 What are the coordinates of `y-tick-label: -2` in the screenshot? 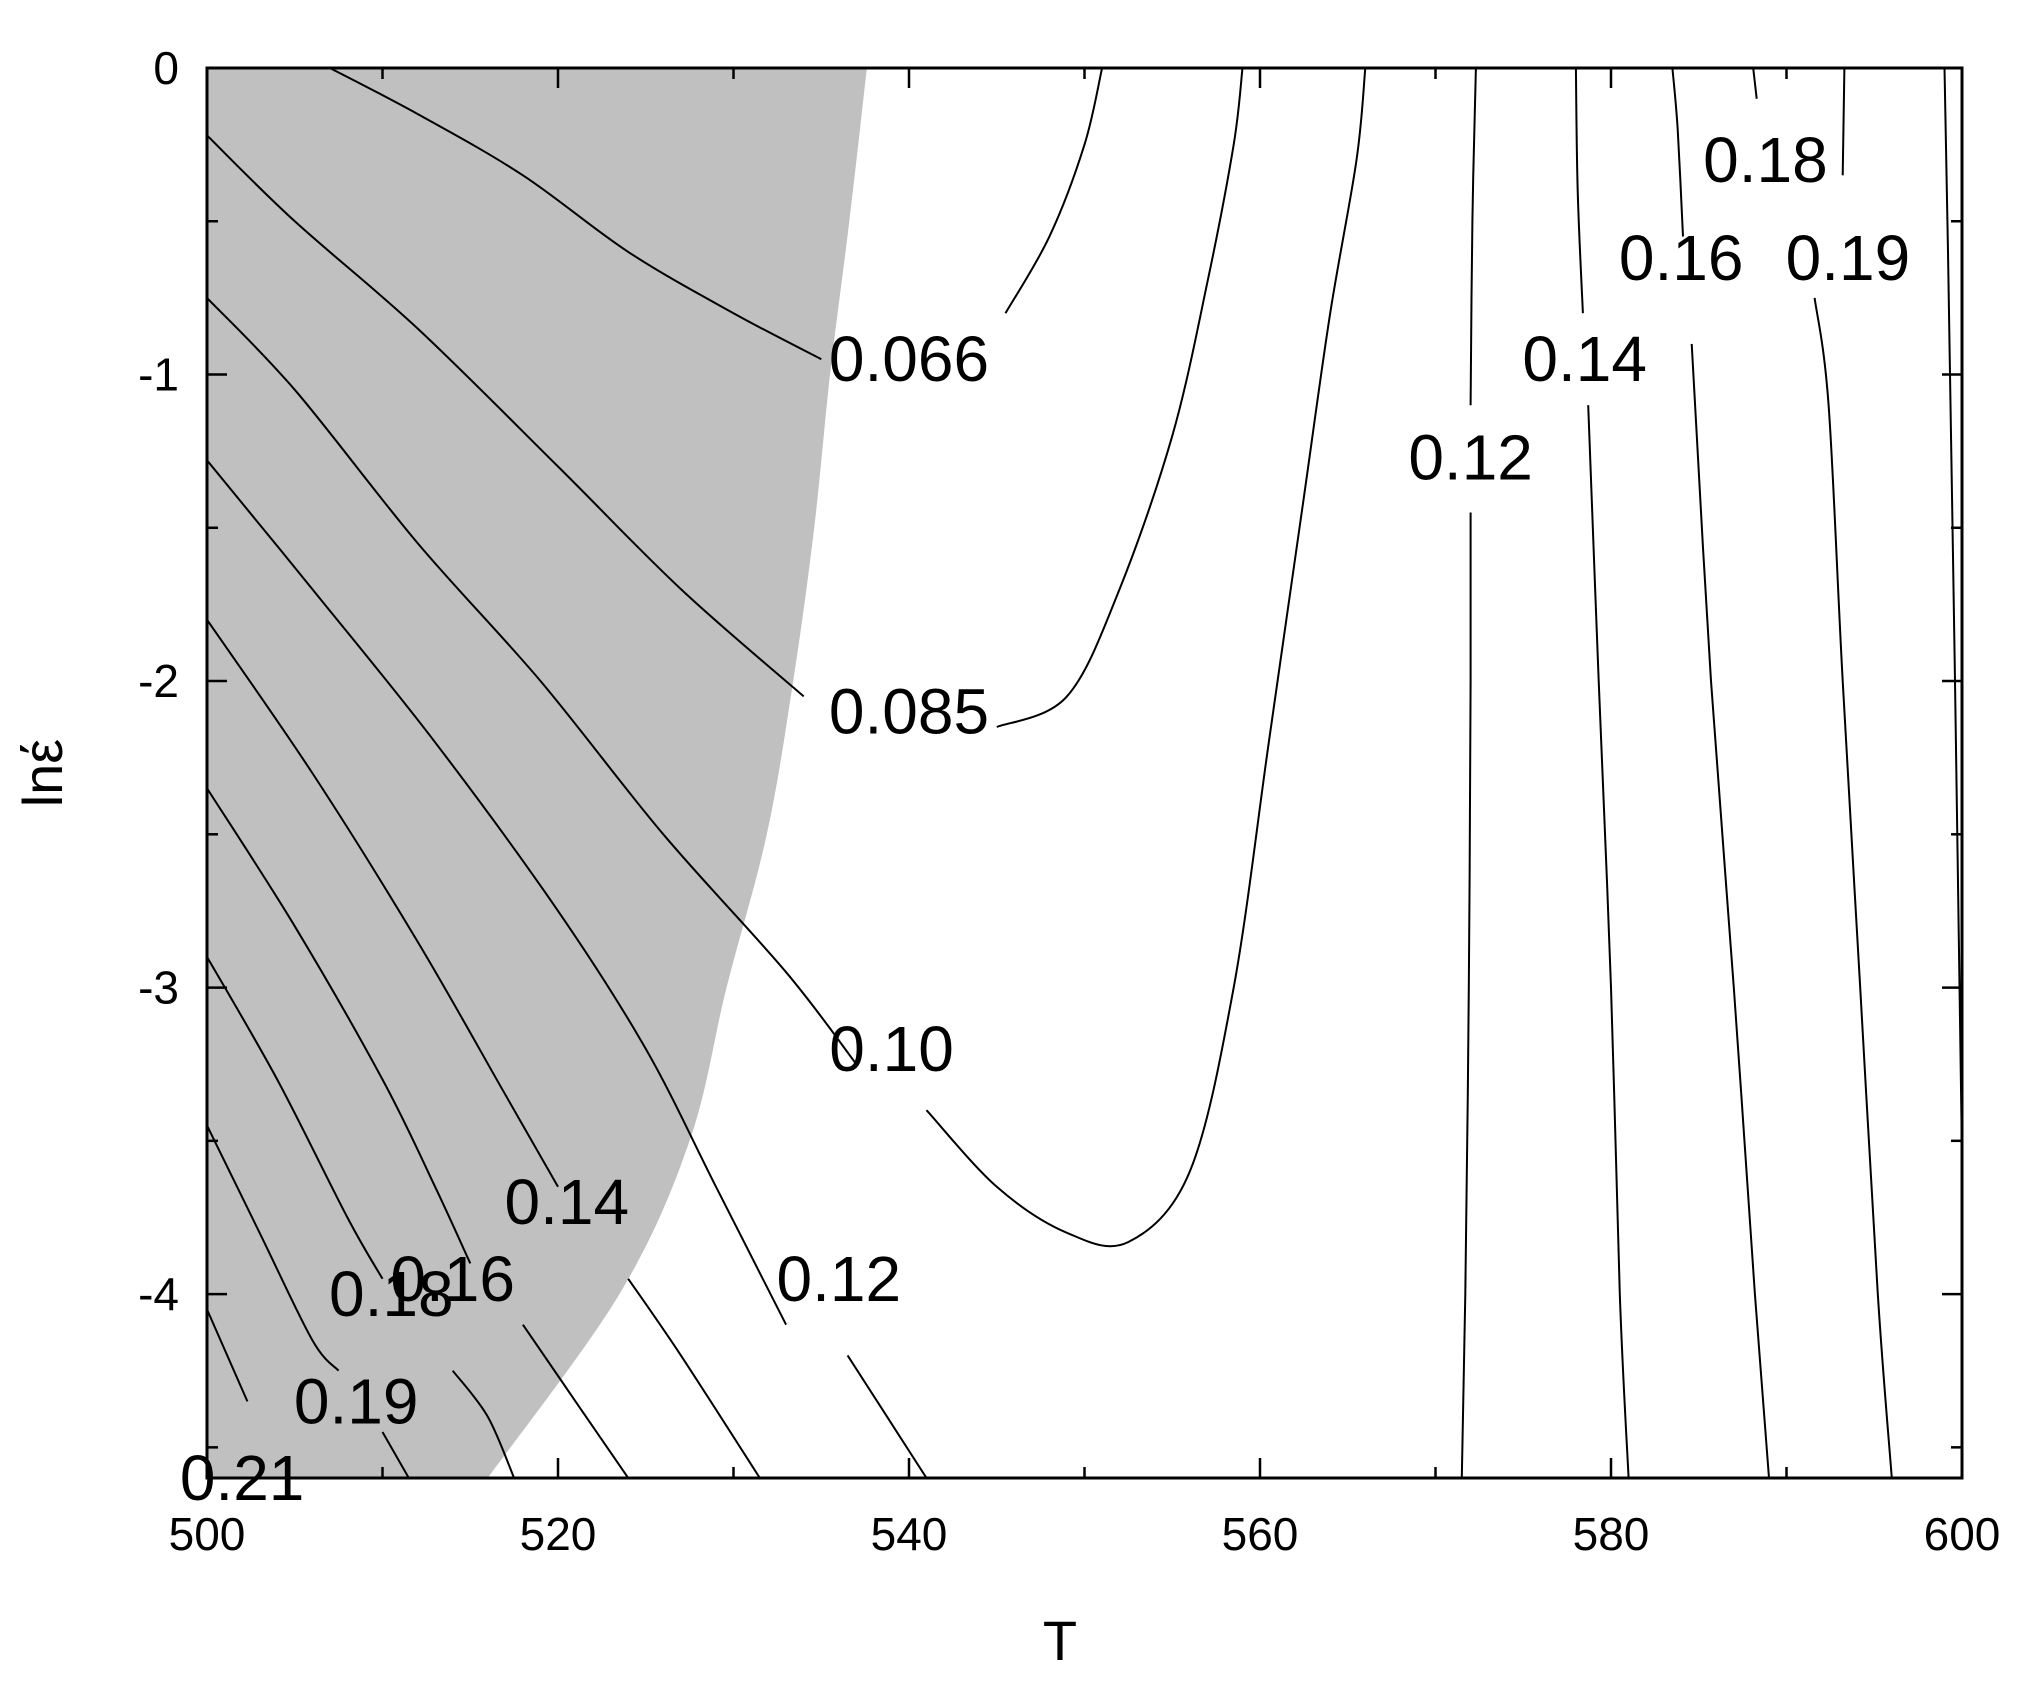 It's located at (158, 681).